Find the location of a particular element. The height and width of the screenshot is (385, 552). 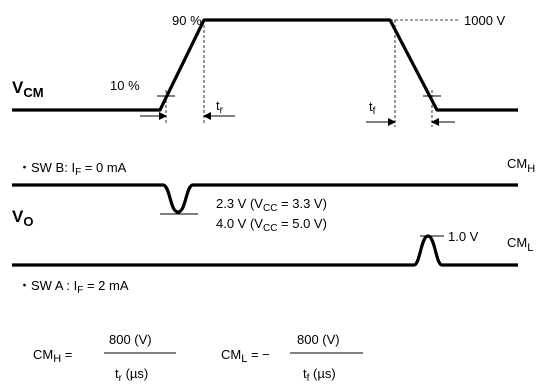

label-tr: tr is located at coordinates (220, 107).